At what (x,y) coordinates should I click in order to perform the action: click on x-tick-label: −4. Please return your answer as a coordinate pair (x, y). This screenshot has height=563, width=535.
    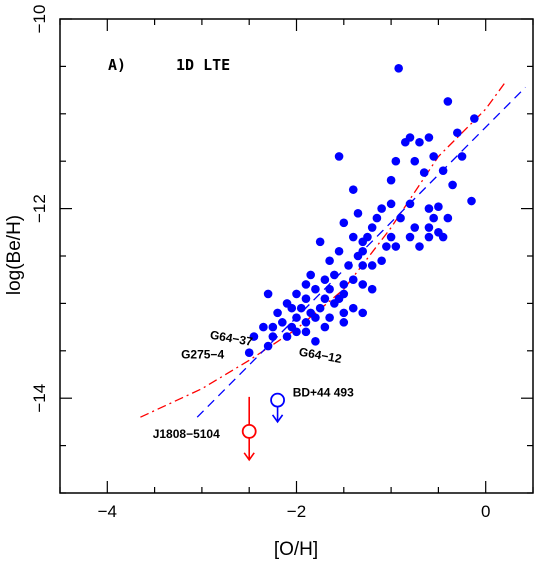
    Looking at the image, I should click on (107, 511).